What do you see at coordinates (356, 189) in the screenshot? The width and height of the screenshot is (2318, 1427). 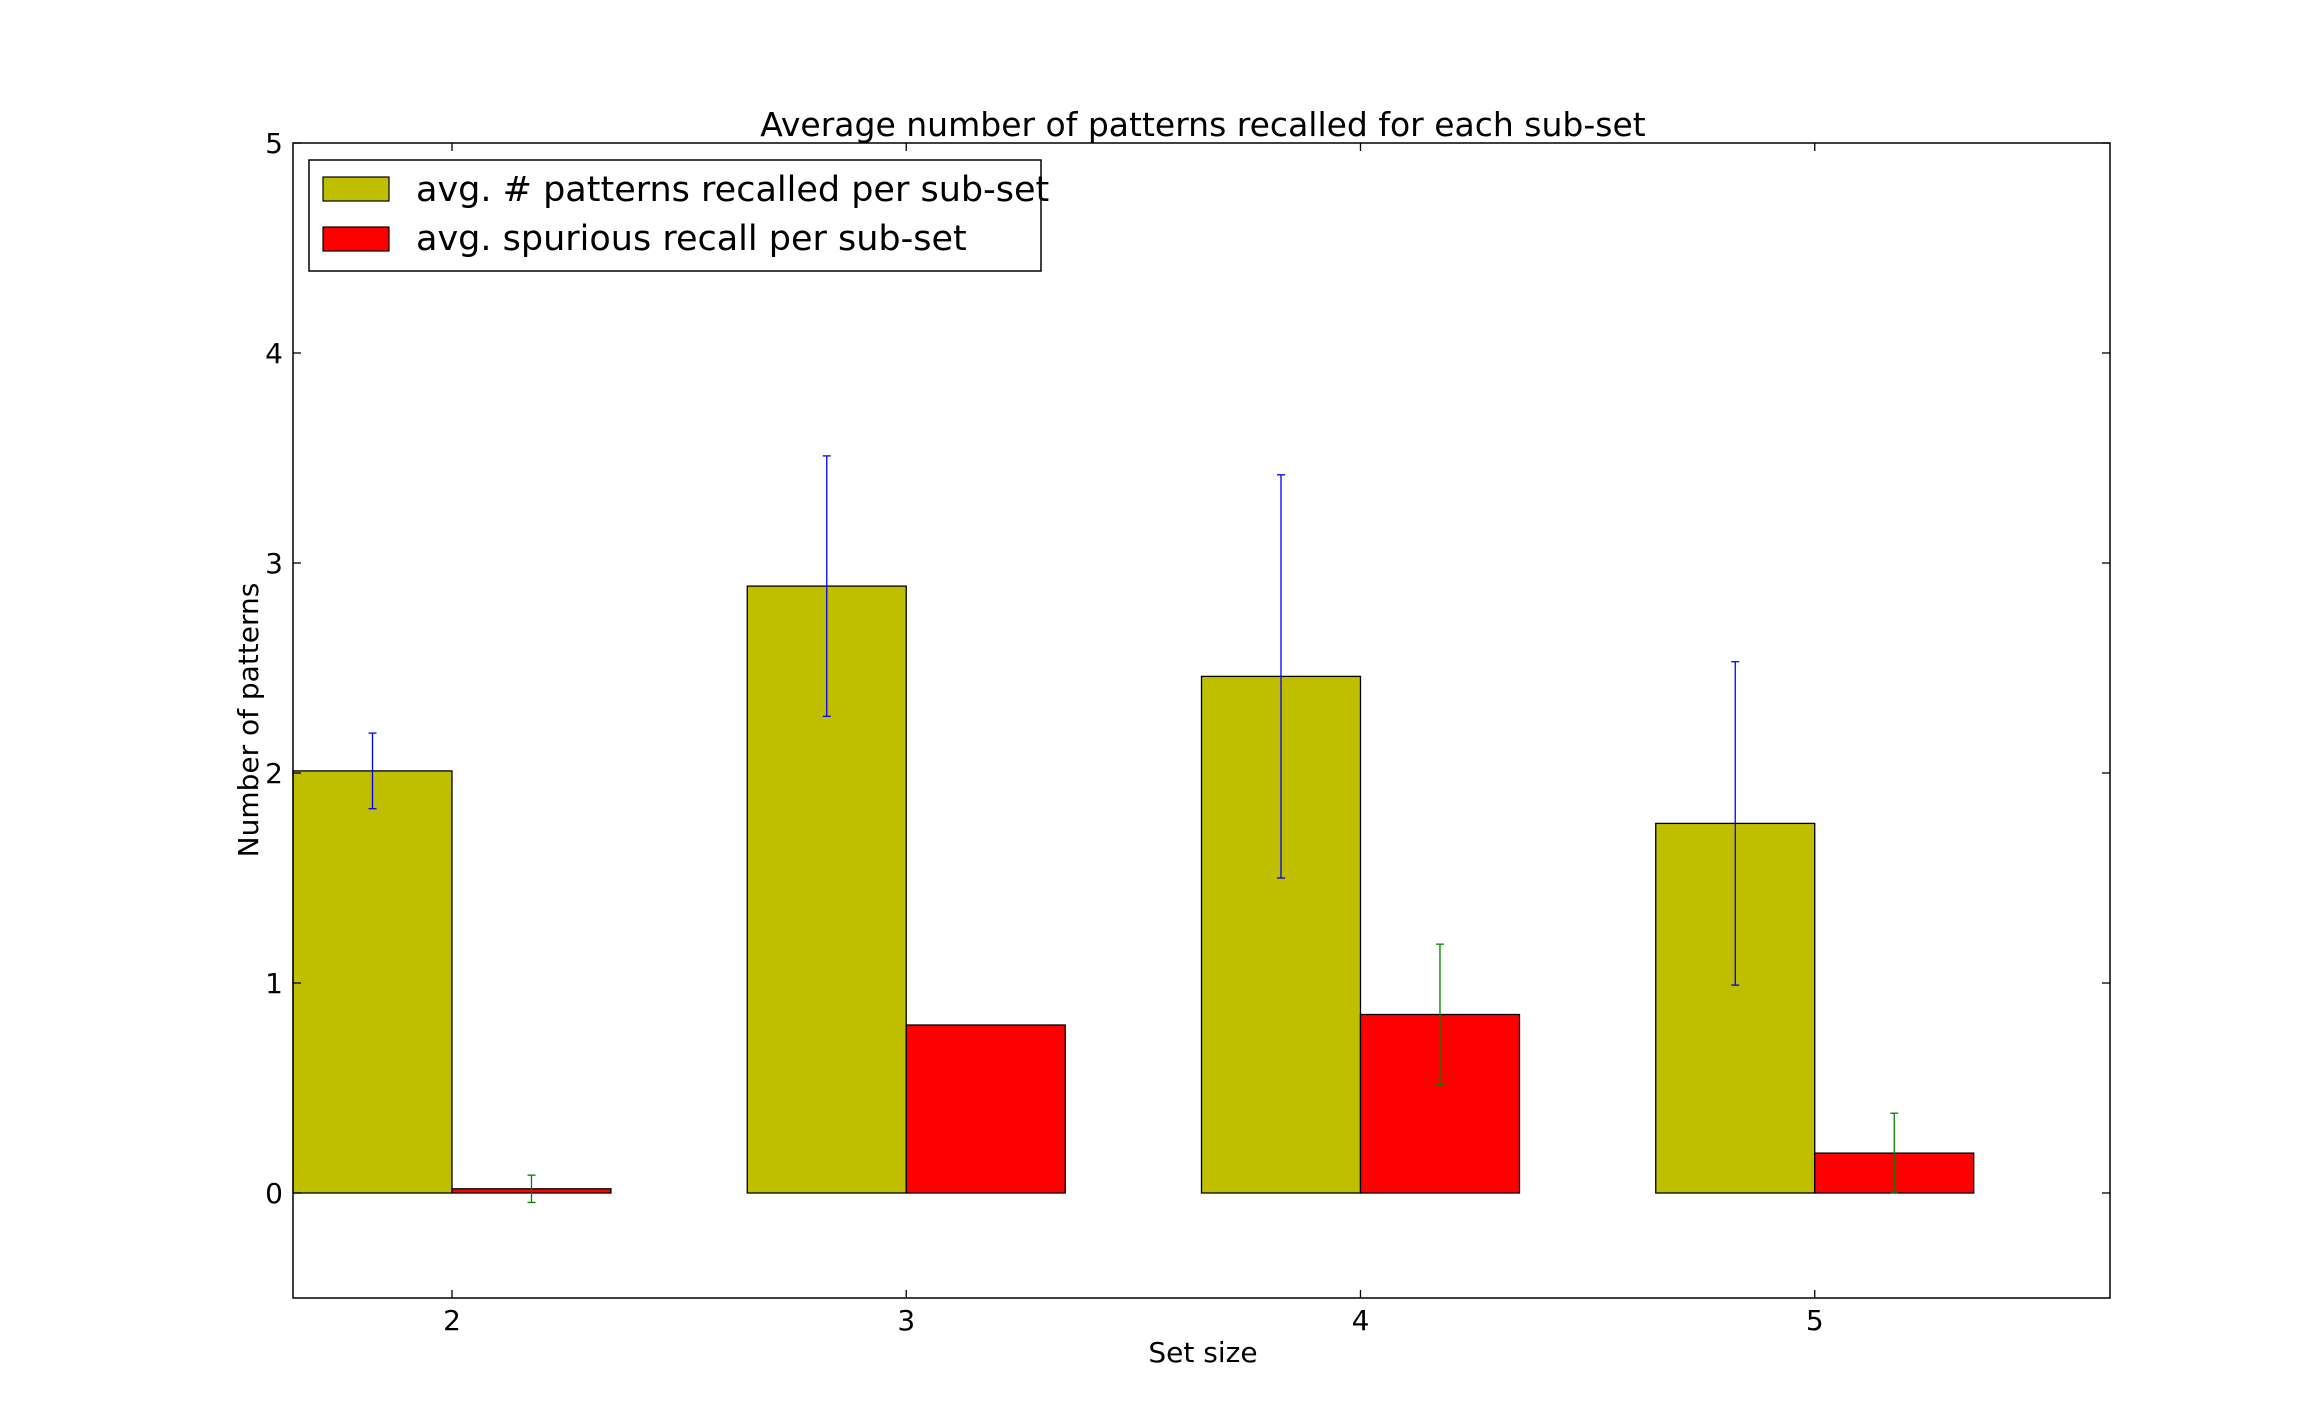 I see `legend-swatch-recalled` at bounding box center [356, 189].